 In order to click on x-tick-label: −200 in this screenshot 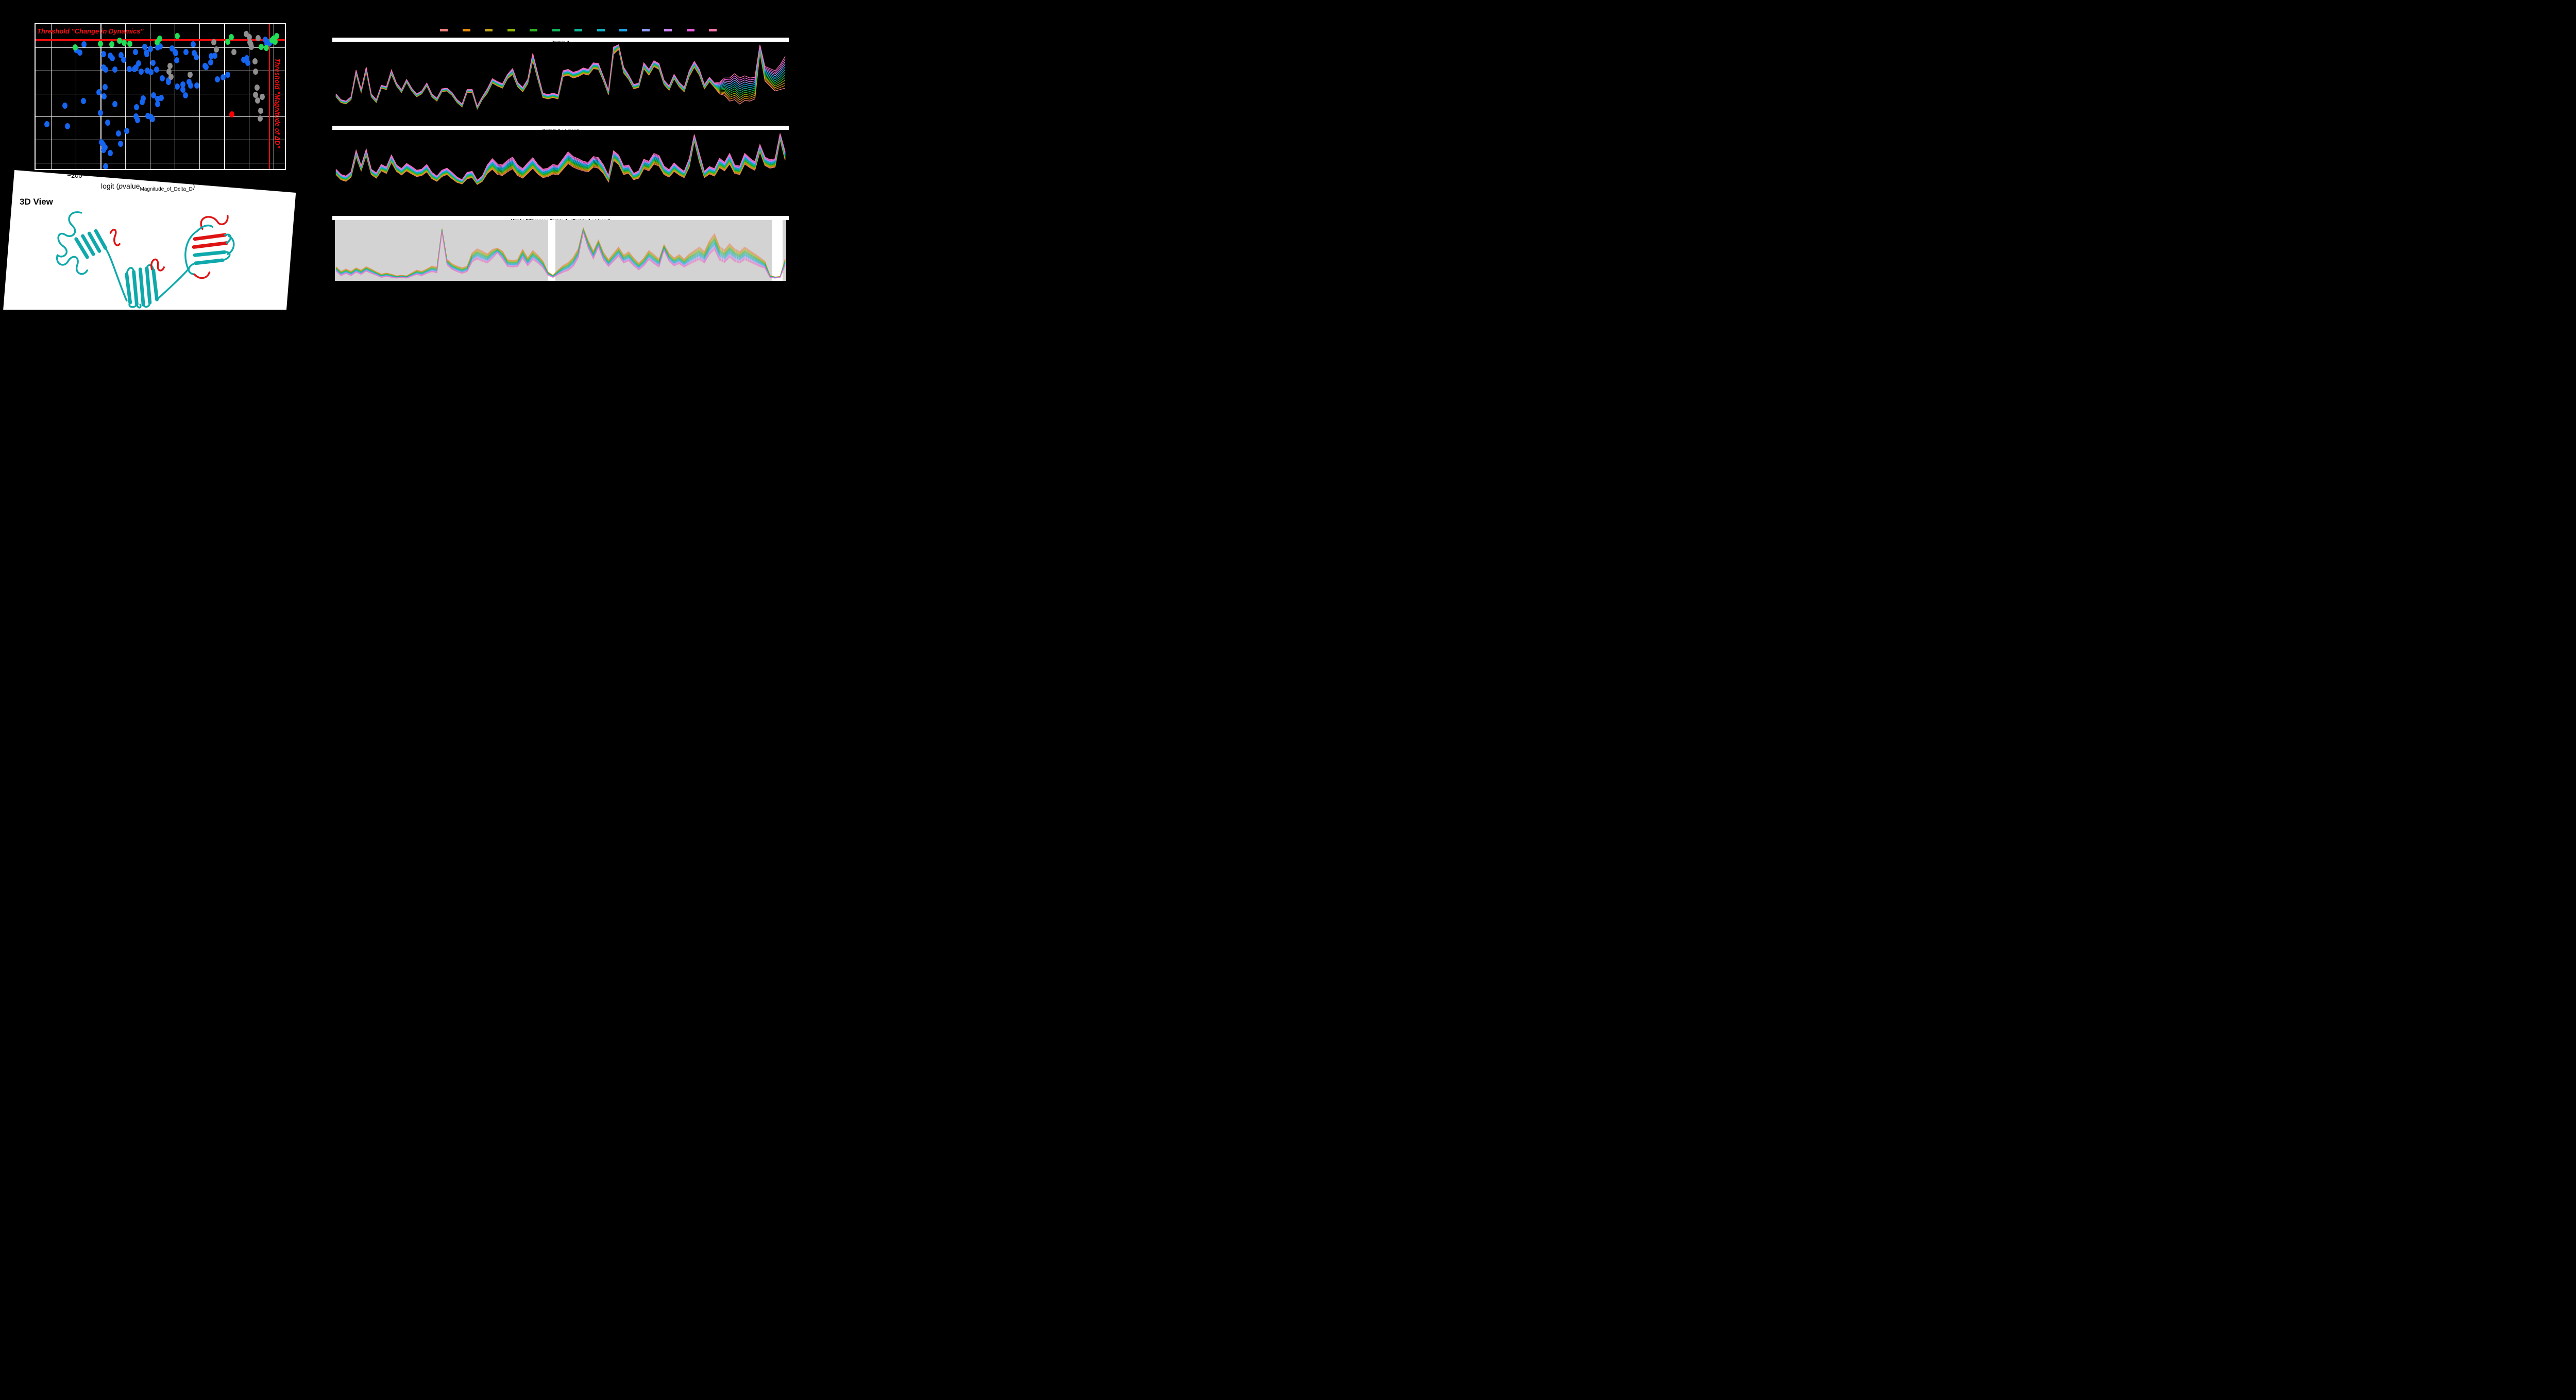, I will do `click(74, 175)`.